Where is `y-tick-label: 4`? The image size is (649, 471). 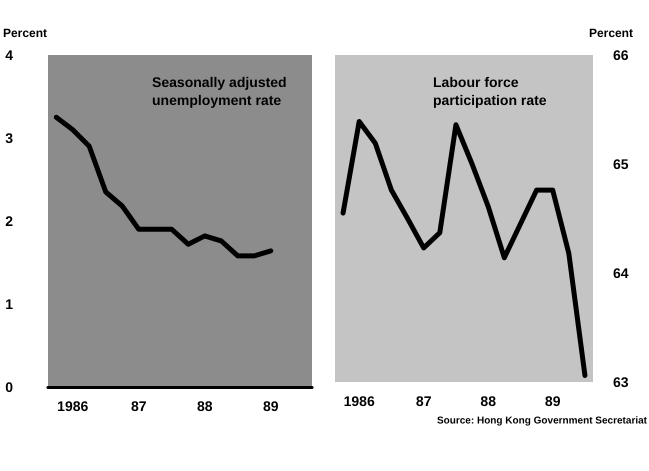 y-tick-label: 4 is located at coordinates (9, 55).